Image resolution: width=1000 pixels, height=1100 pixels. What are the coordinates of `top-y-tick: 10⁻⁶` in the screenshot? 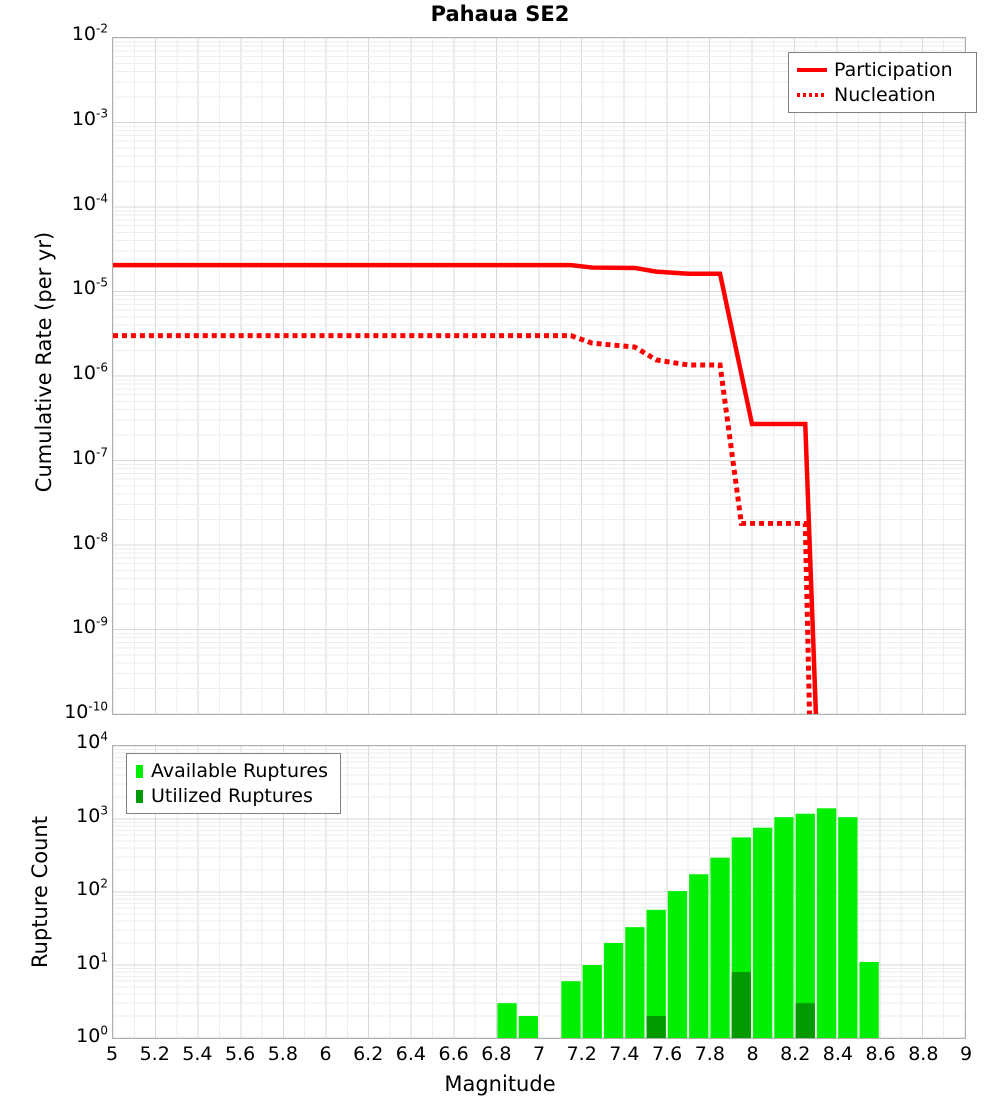 It's located at (89, 372).